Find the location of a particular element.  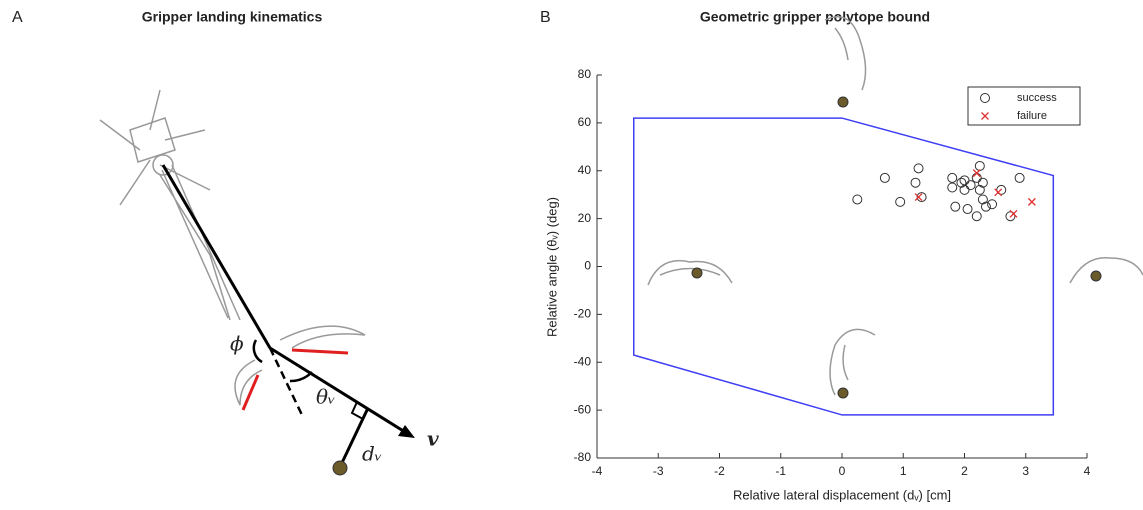

panel-letter: A is located at coordinates (17, 17).